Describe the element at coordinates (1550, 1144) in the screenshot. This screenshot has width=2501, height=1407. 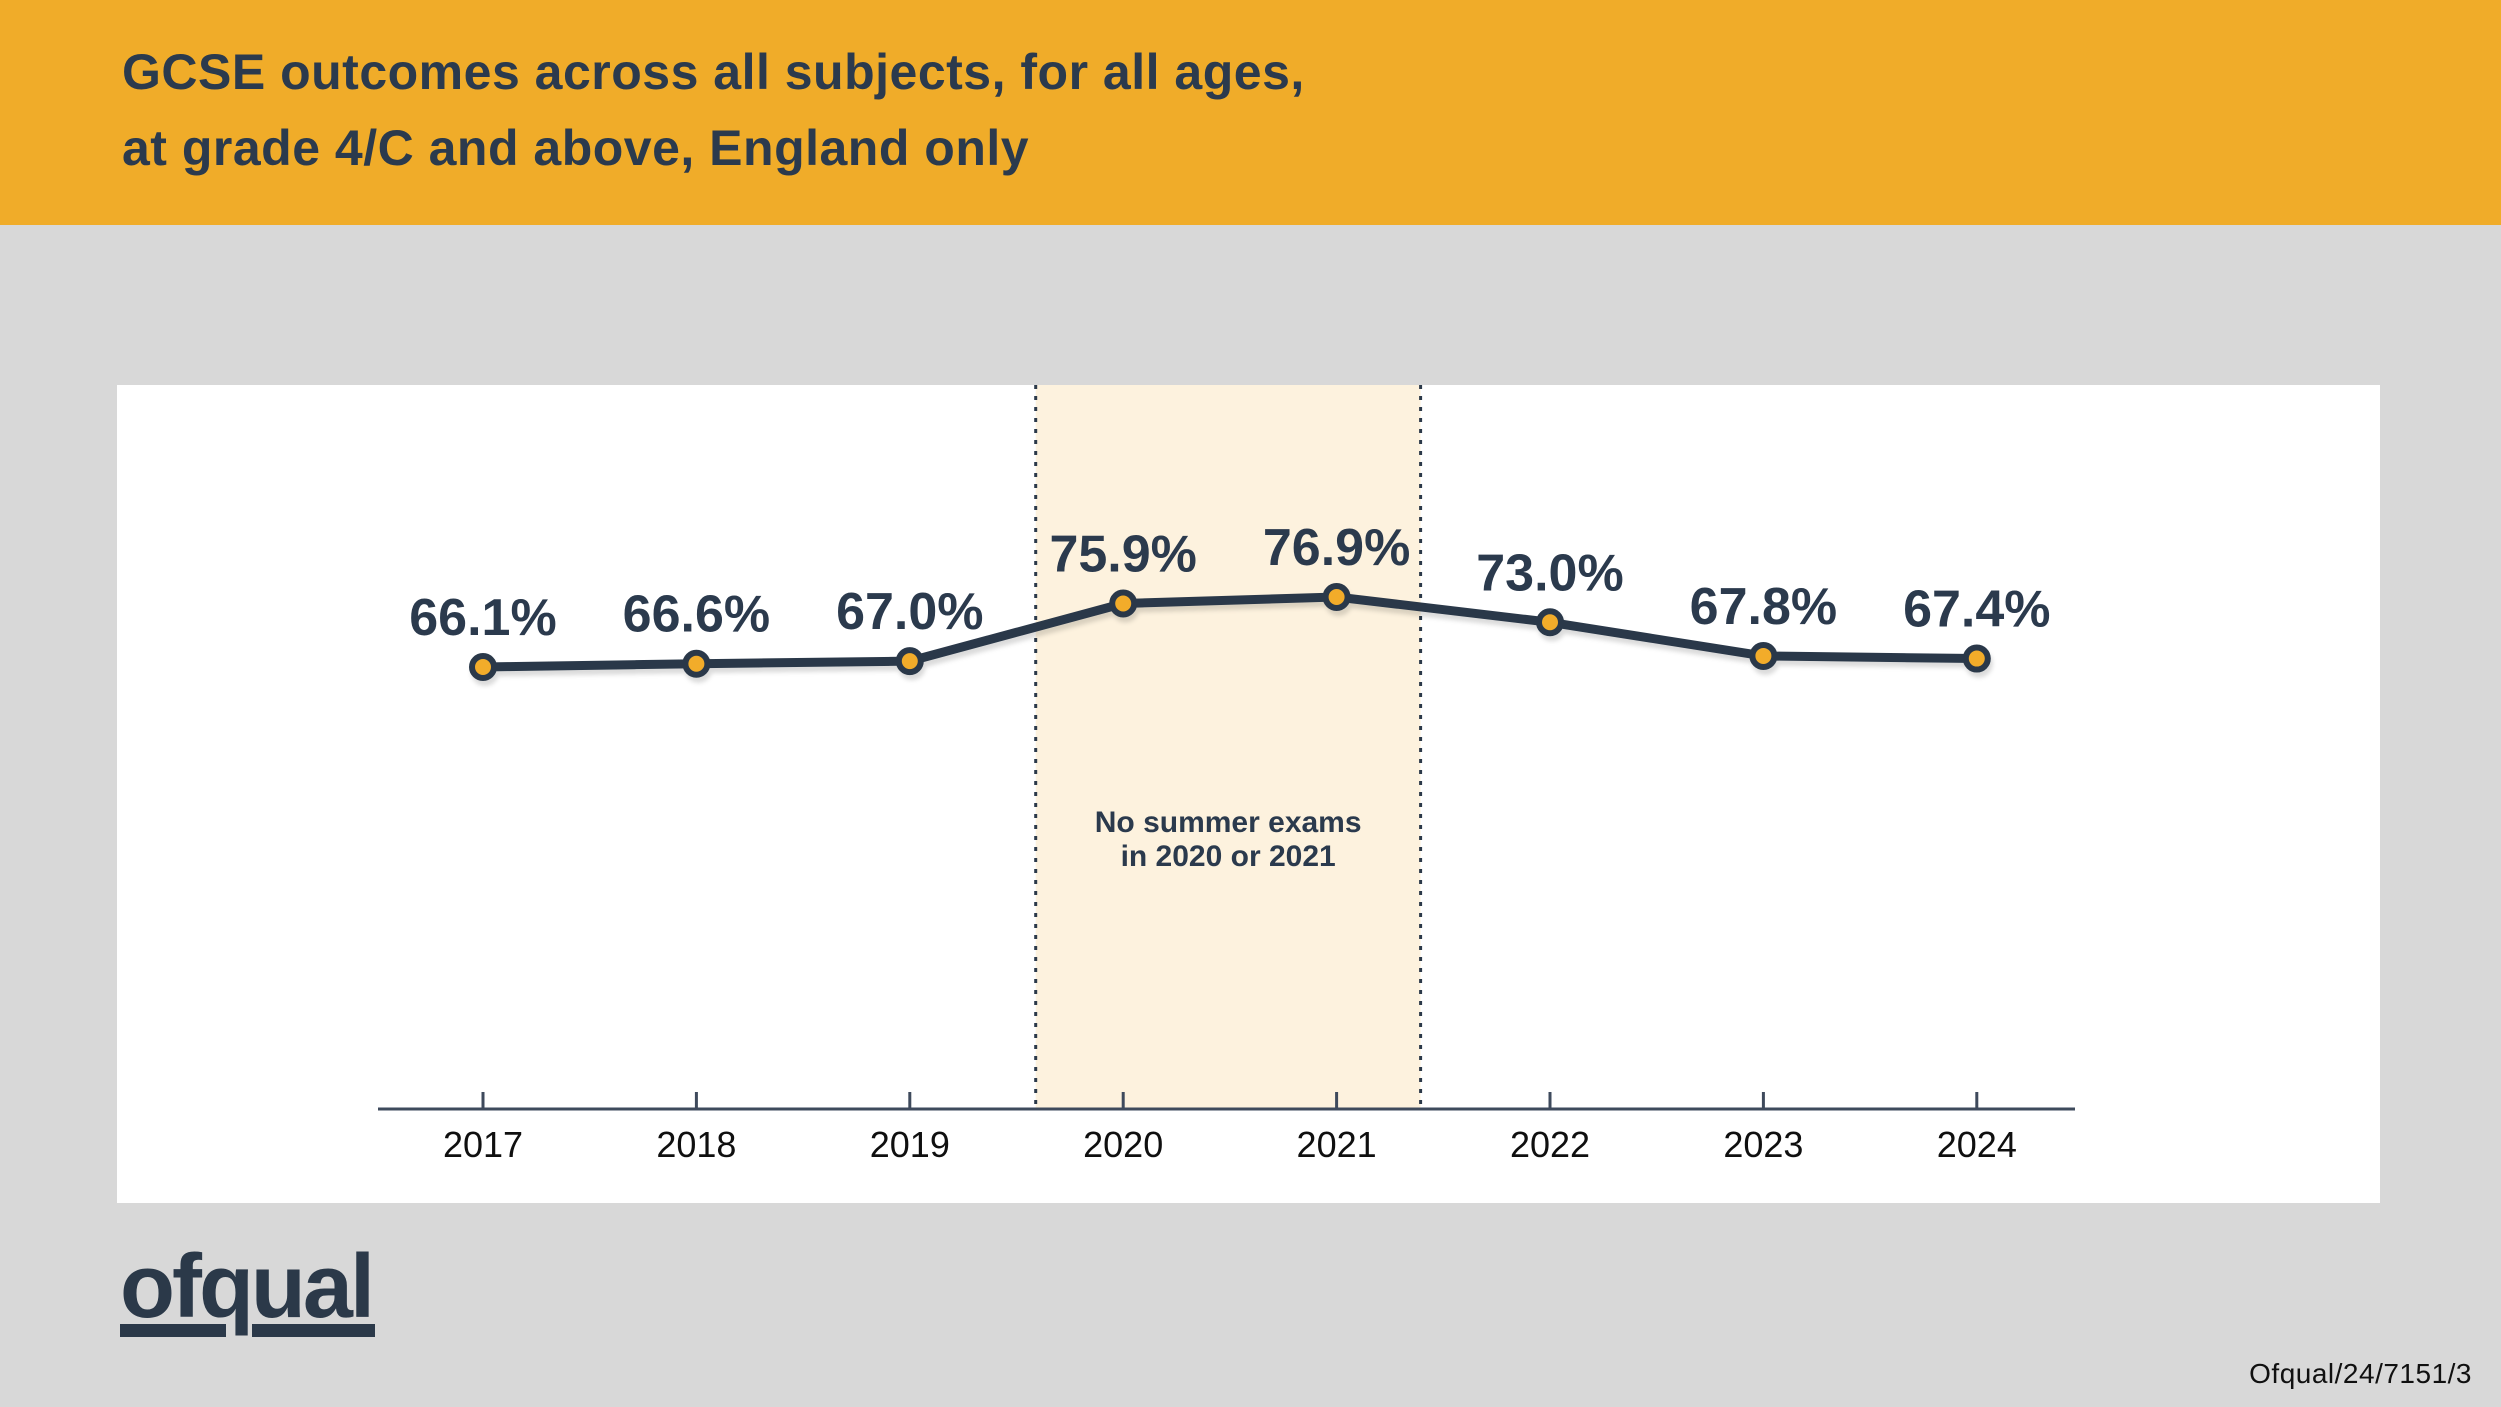
I see `x-axis-year-label: 2022` at that location.